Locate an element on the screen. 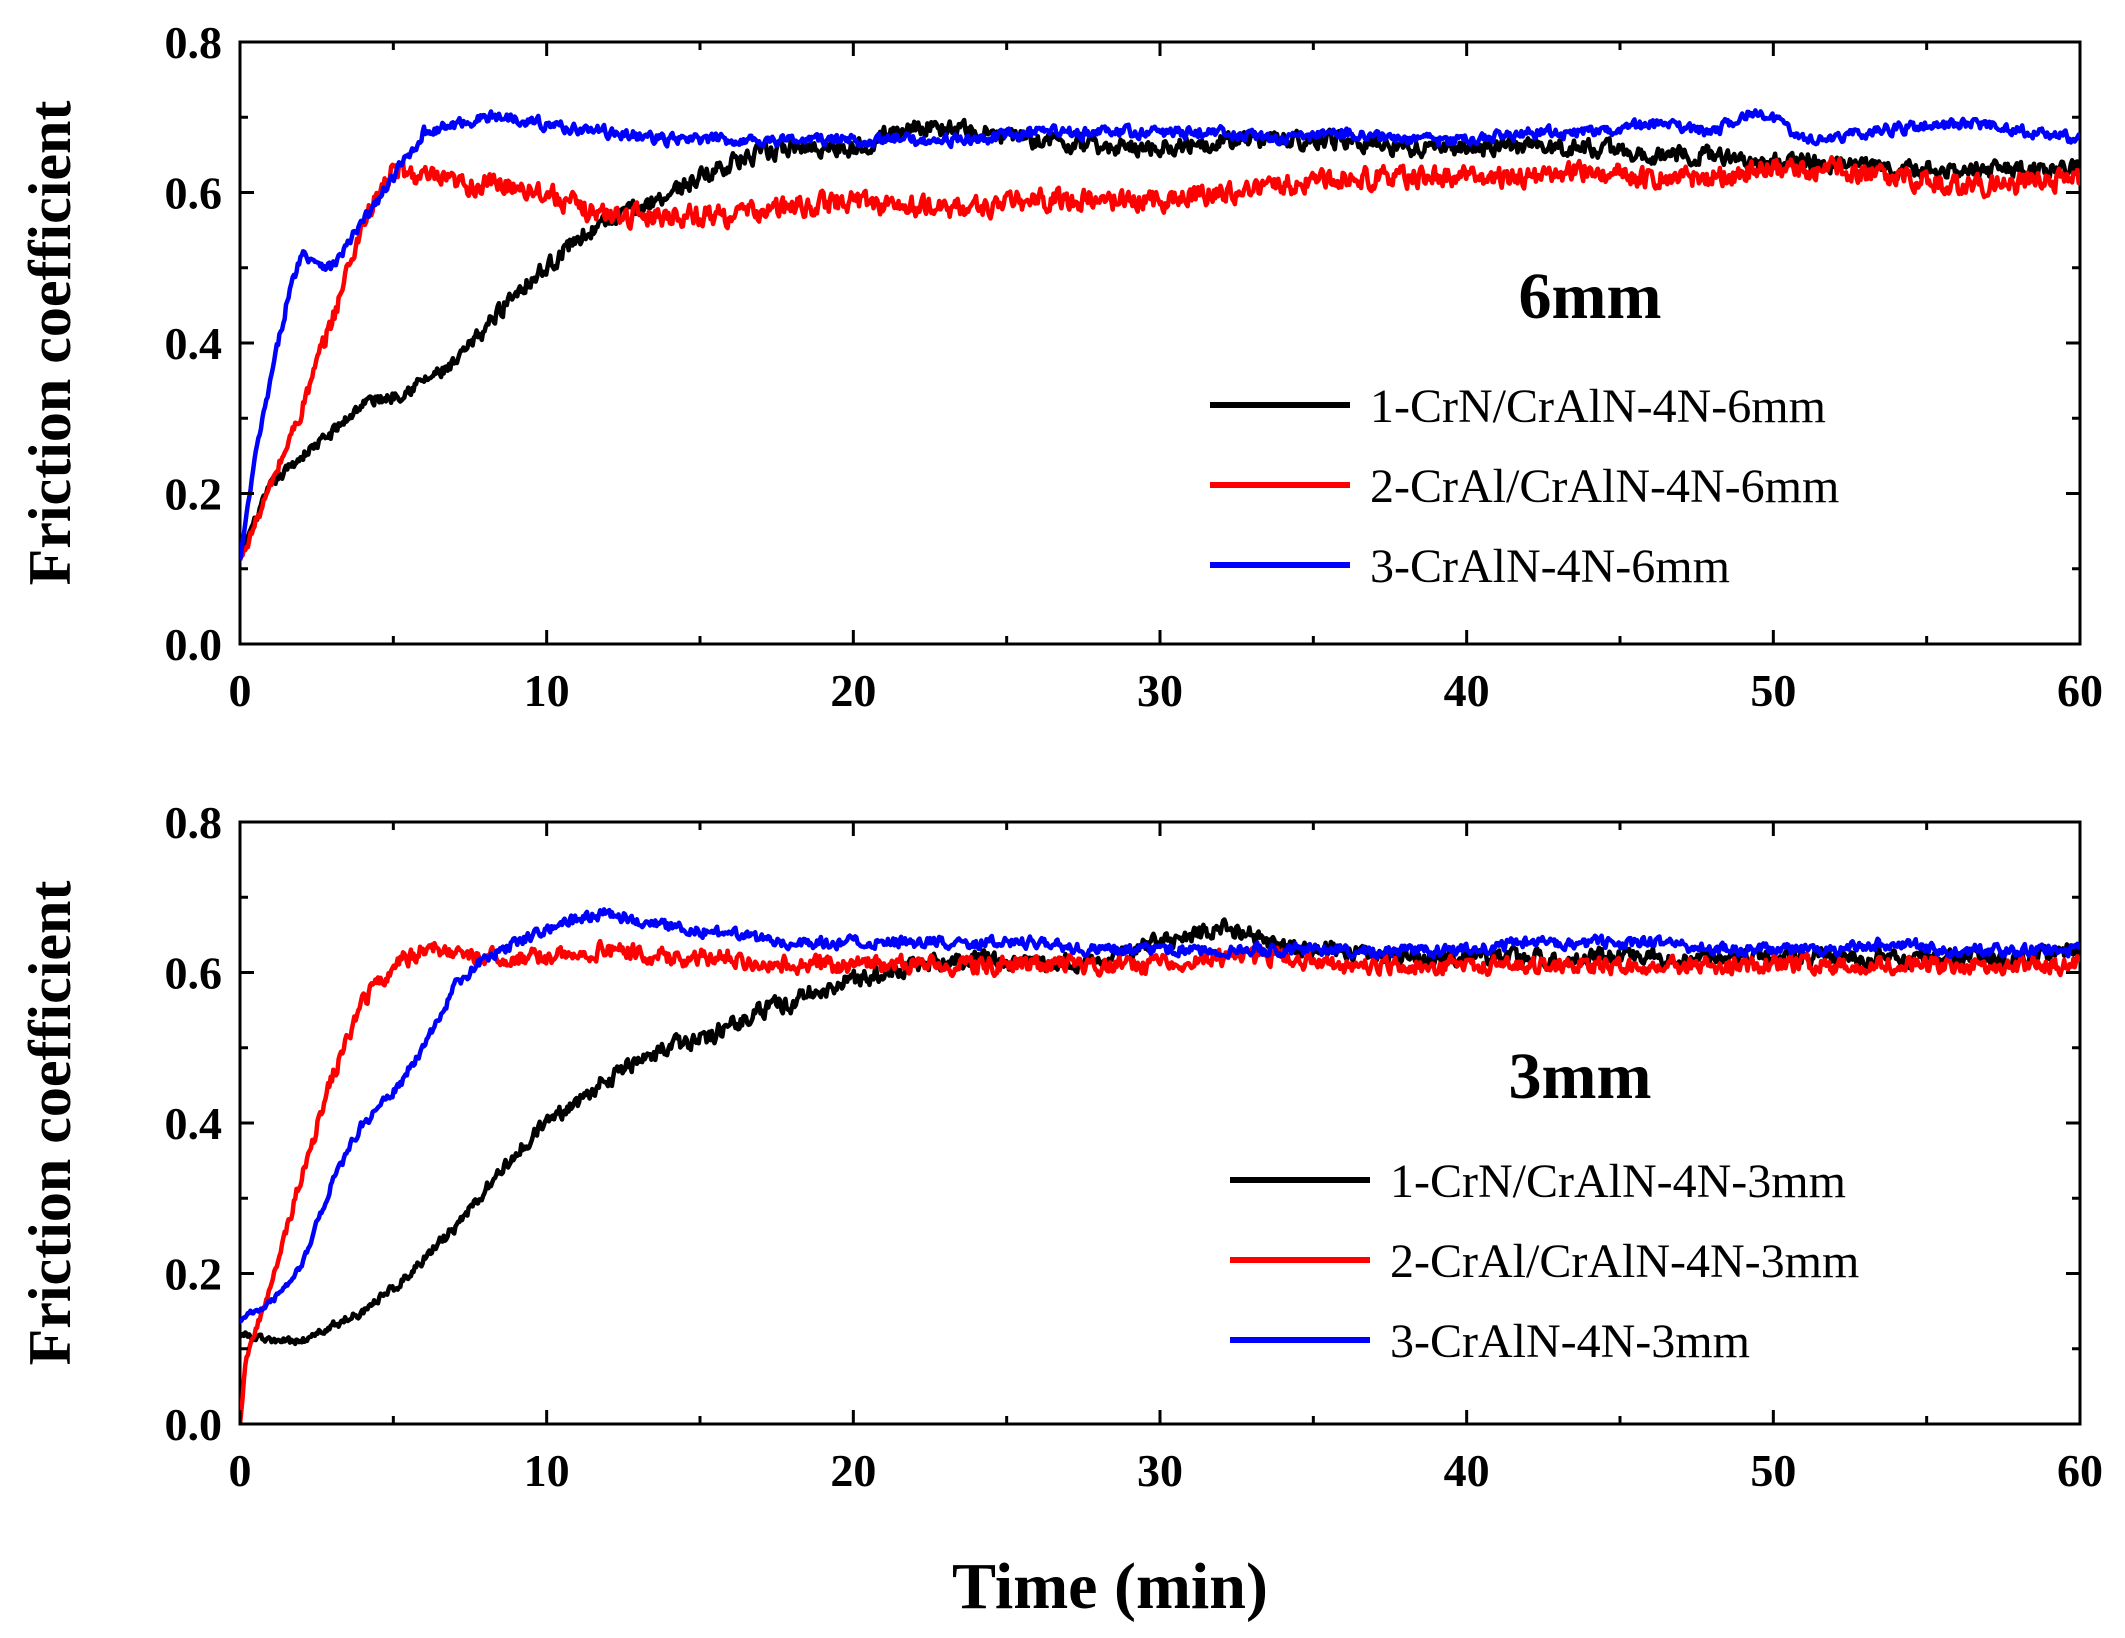 This screenshot has width=2125, height=1638. legend-label-1: 1-CrN/CrAlN-4N-3mm is located at coordinates (1618, 1181).